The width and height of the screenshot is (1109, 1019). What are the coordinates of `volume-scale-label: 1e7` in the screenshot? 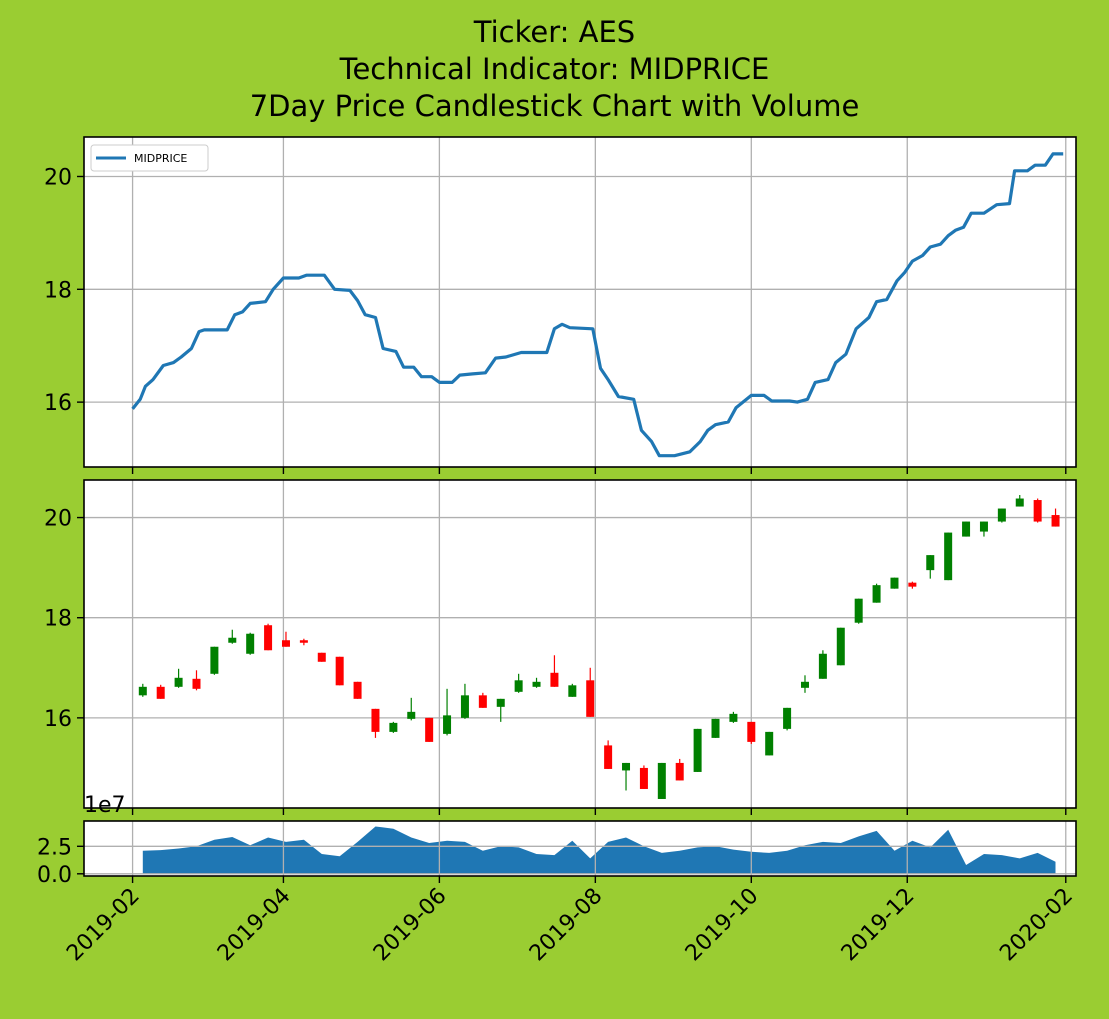 It's located at (105, 805).